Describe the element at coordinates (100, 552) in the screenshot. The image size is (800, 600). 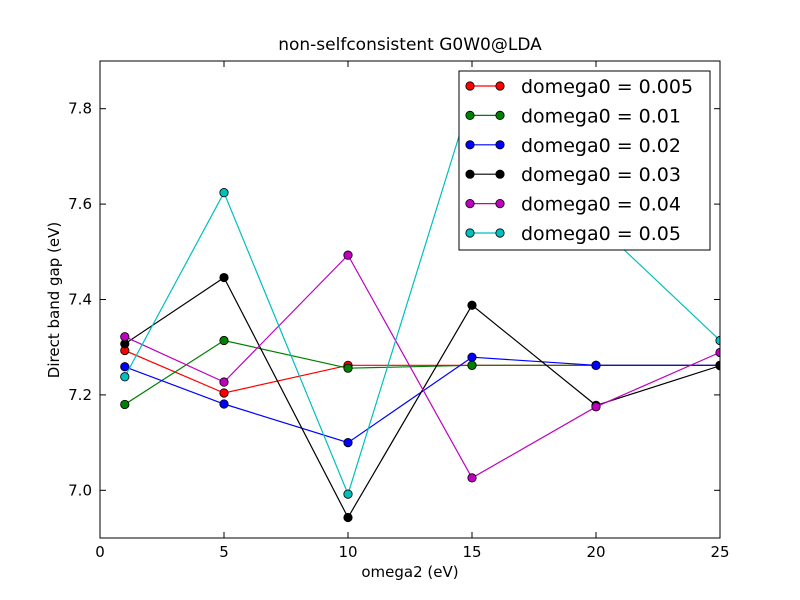
I see `x-tick-label: 0` at that location.